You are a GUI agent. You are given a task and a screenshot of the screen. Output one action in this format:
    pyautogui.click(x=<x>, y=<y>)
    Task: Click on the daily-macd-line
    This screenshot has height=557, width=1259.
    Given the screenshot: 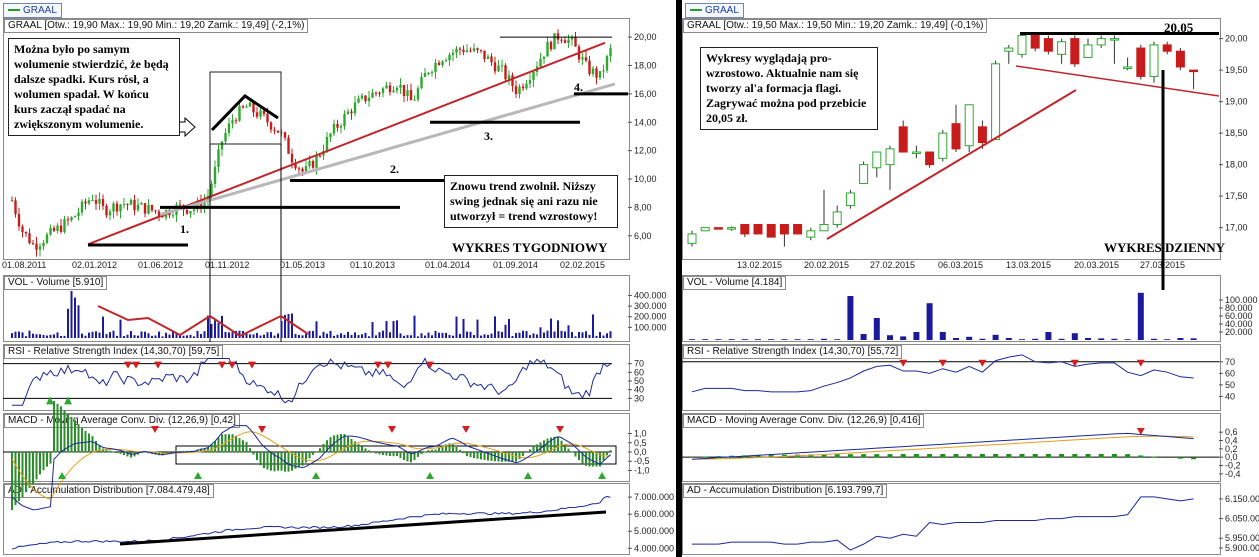 What is the action you would take?
    pyautogui.click(x=942, y=446)
    